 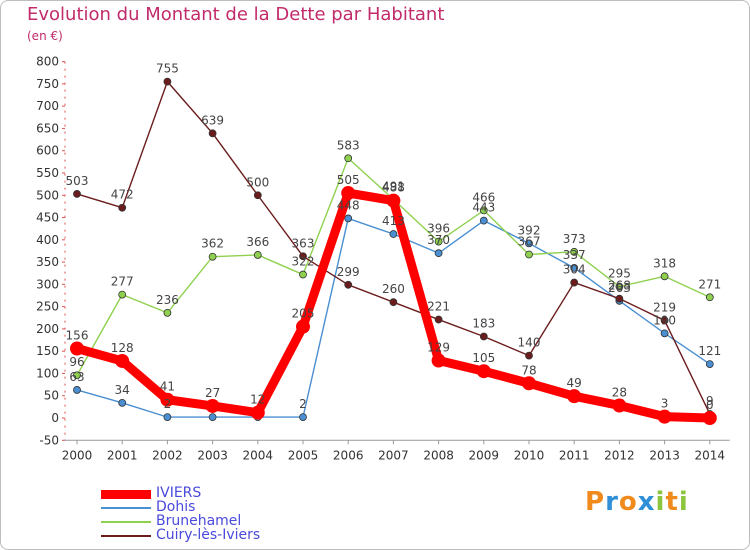 What do you see at coordinates (47, 151) in the screenshot?
I see `y-tick-label: 600` at bounding box center [47, 151].